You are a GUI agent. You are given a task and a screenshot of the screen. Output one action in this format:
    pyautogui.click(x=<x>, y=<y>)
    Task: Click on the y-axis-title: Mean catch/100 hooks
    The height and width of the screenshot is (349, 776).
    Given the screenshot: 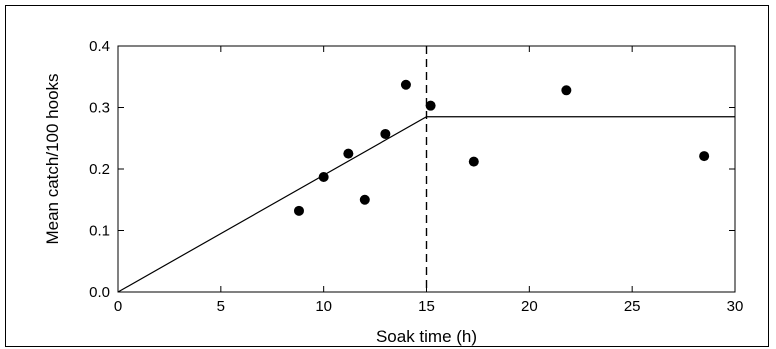 What is the action you would take?
    pyautogui.click(x=52, y=158)
    